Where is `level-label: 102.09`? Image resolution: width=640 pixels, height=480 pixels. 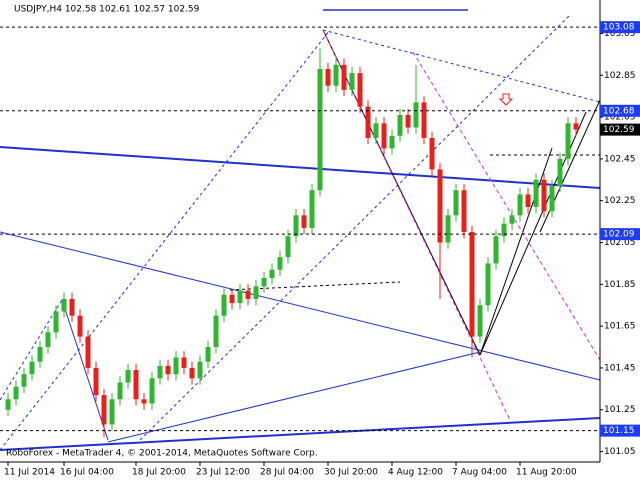 level-label: 102.09 is located at coordinates (619, 235).